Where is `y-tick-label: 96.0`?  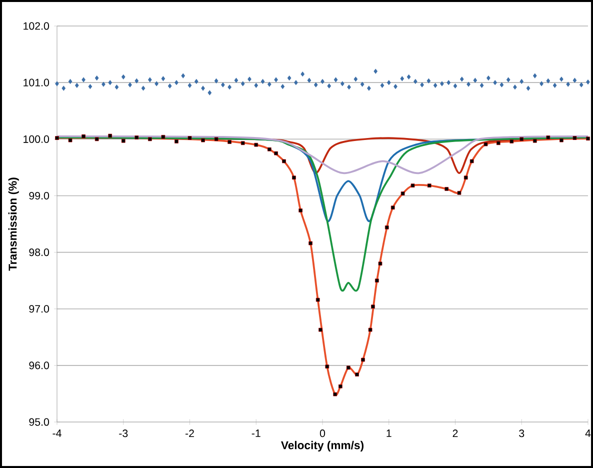 y-tick-label: 96.0 is located at coordinates (39, 366).